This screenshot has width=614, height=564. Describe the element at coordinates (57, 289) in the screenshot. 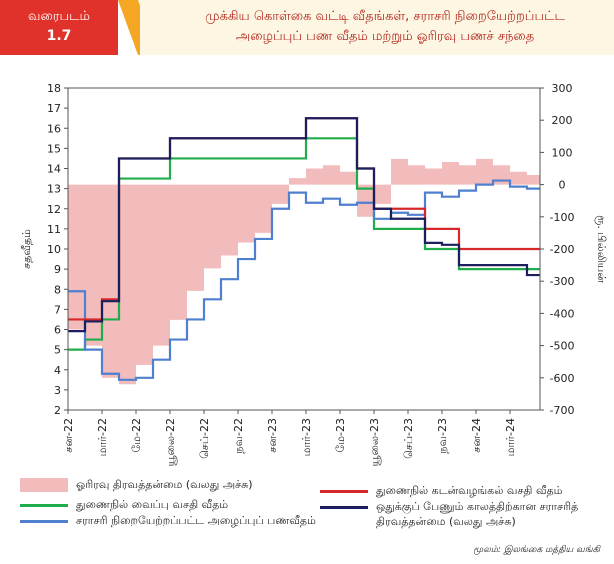

I see `y-tick-label: 8` at that location.